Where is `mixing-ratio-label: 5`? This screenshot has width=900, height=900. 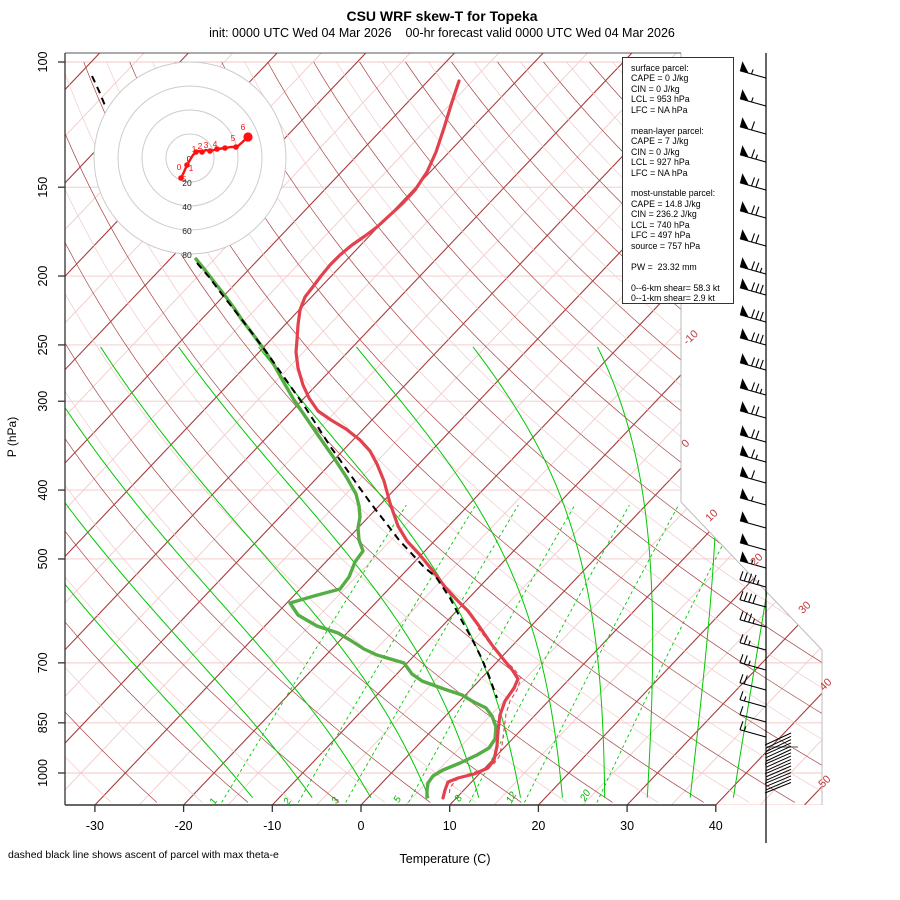
mixing-ratio-label: 5 is located at coordinates (398, 799).